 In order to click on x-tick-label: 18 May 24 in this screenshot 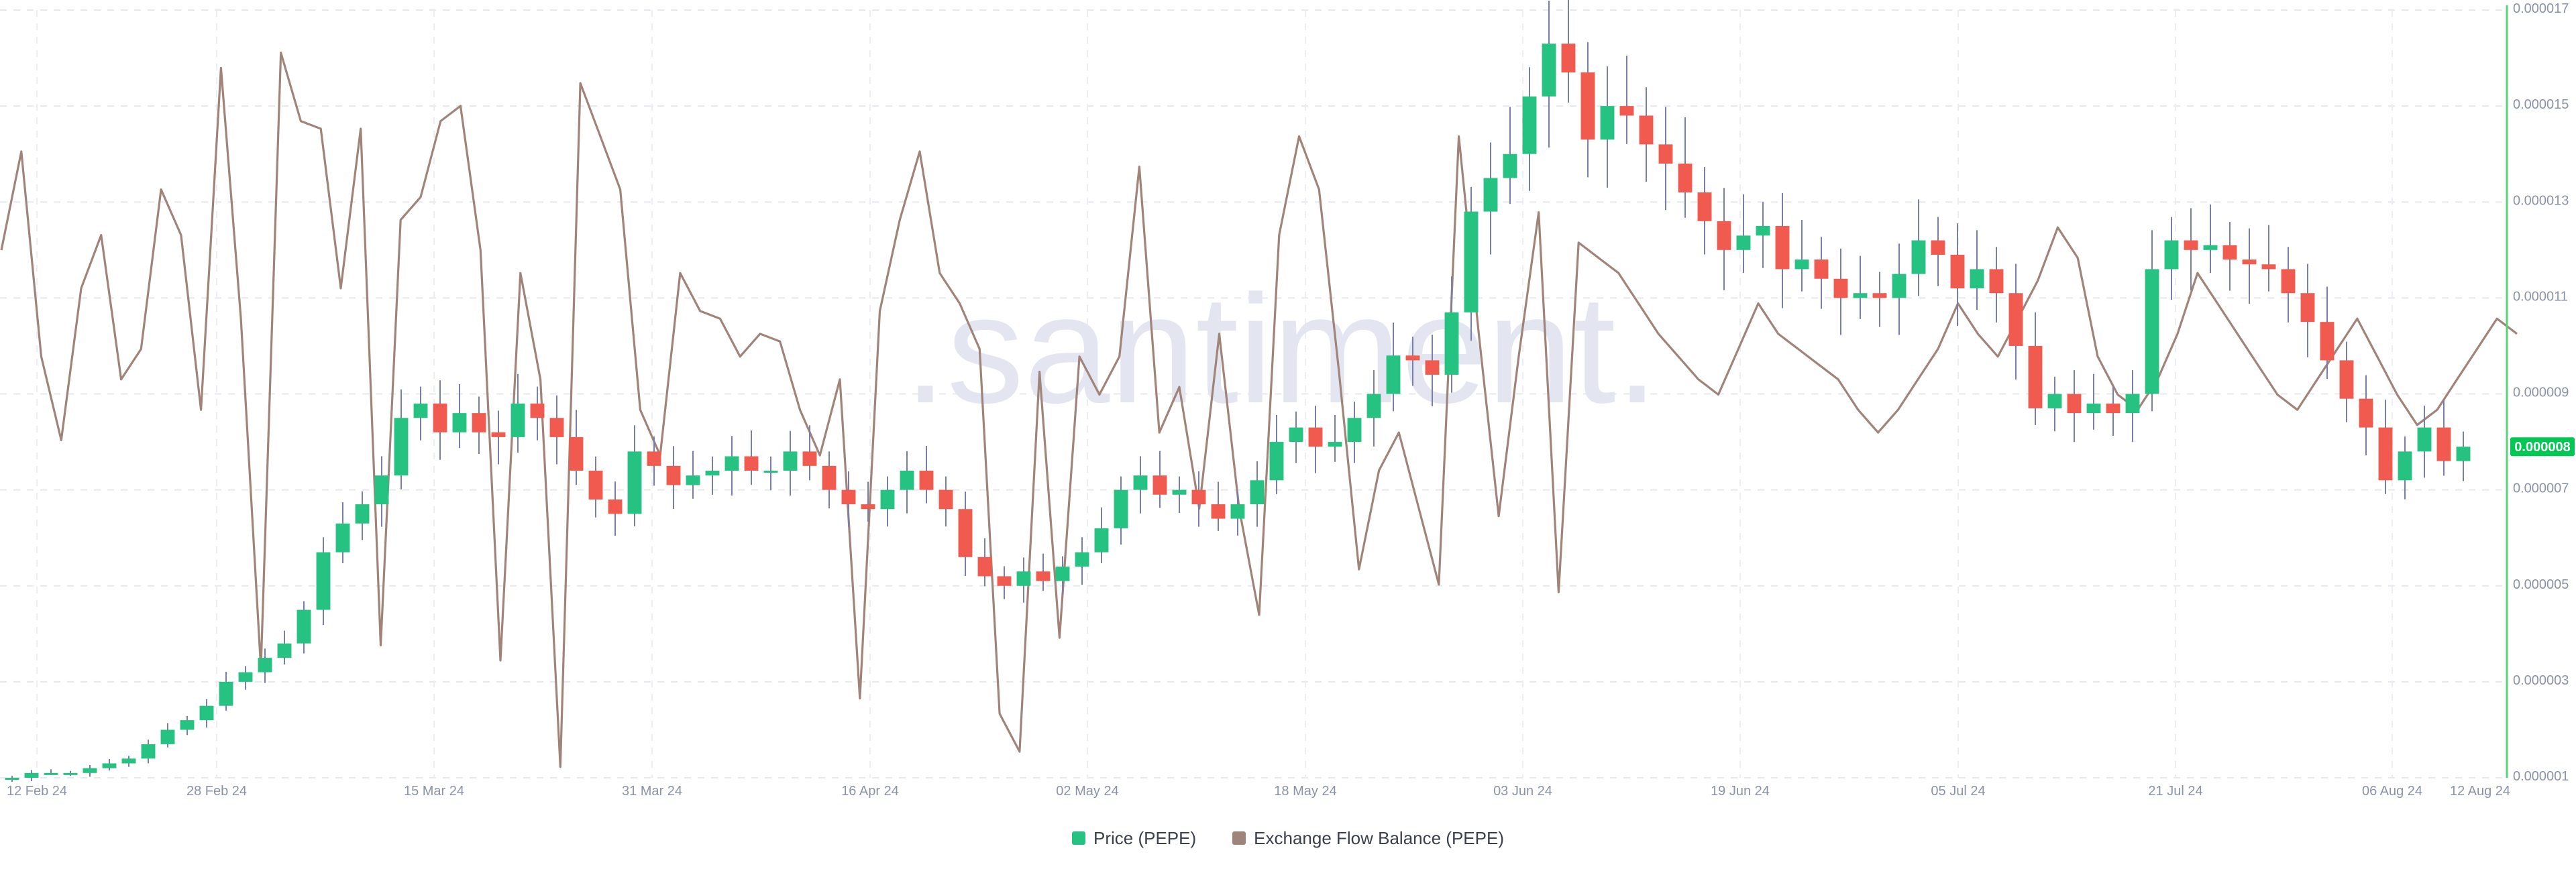, I will do `click(1305, 791)`.